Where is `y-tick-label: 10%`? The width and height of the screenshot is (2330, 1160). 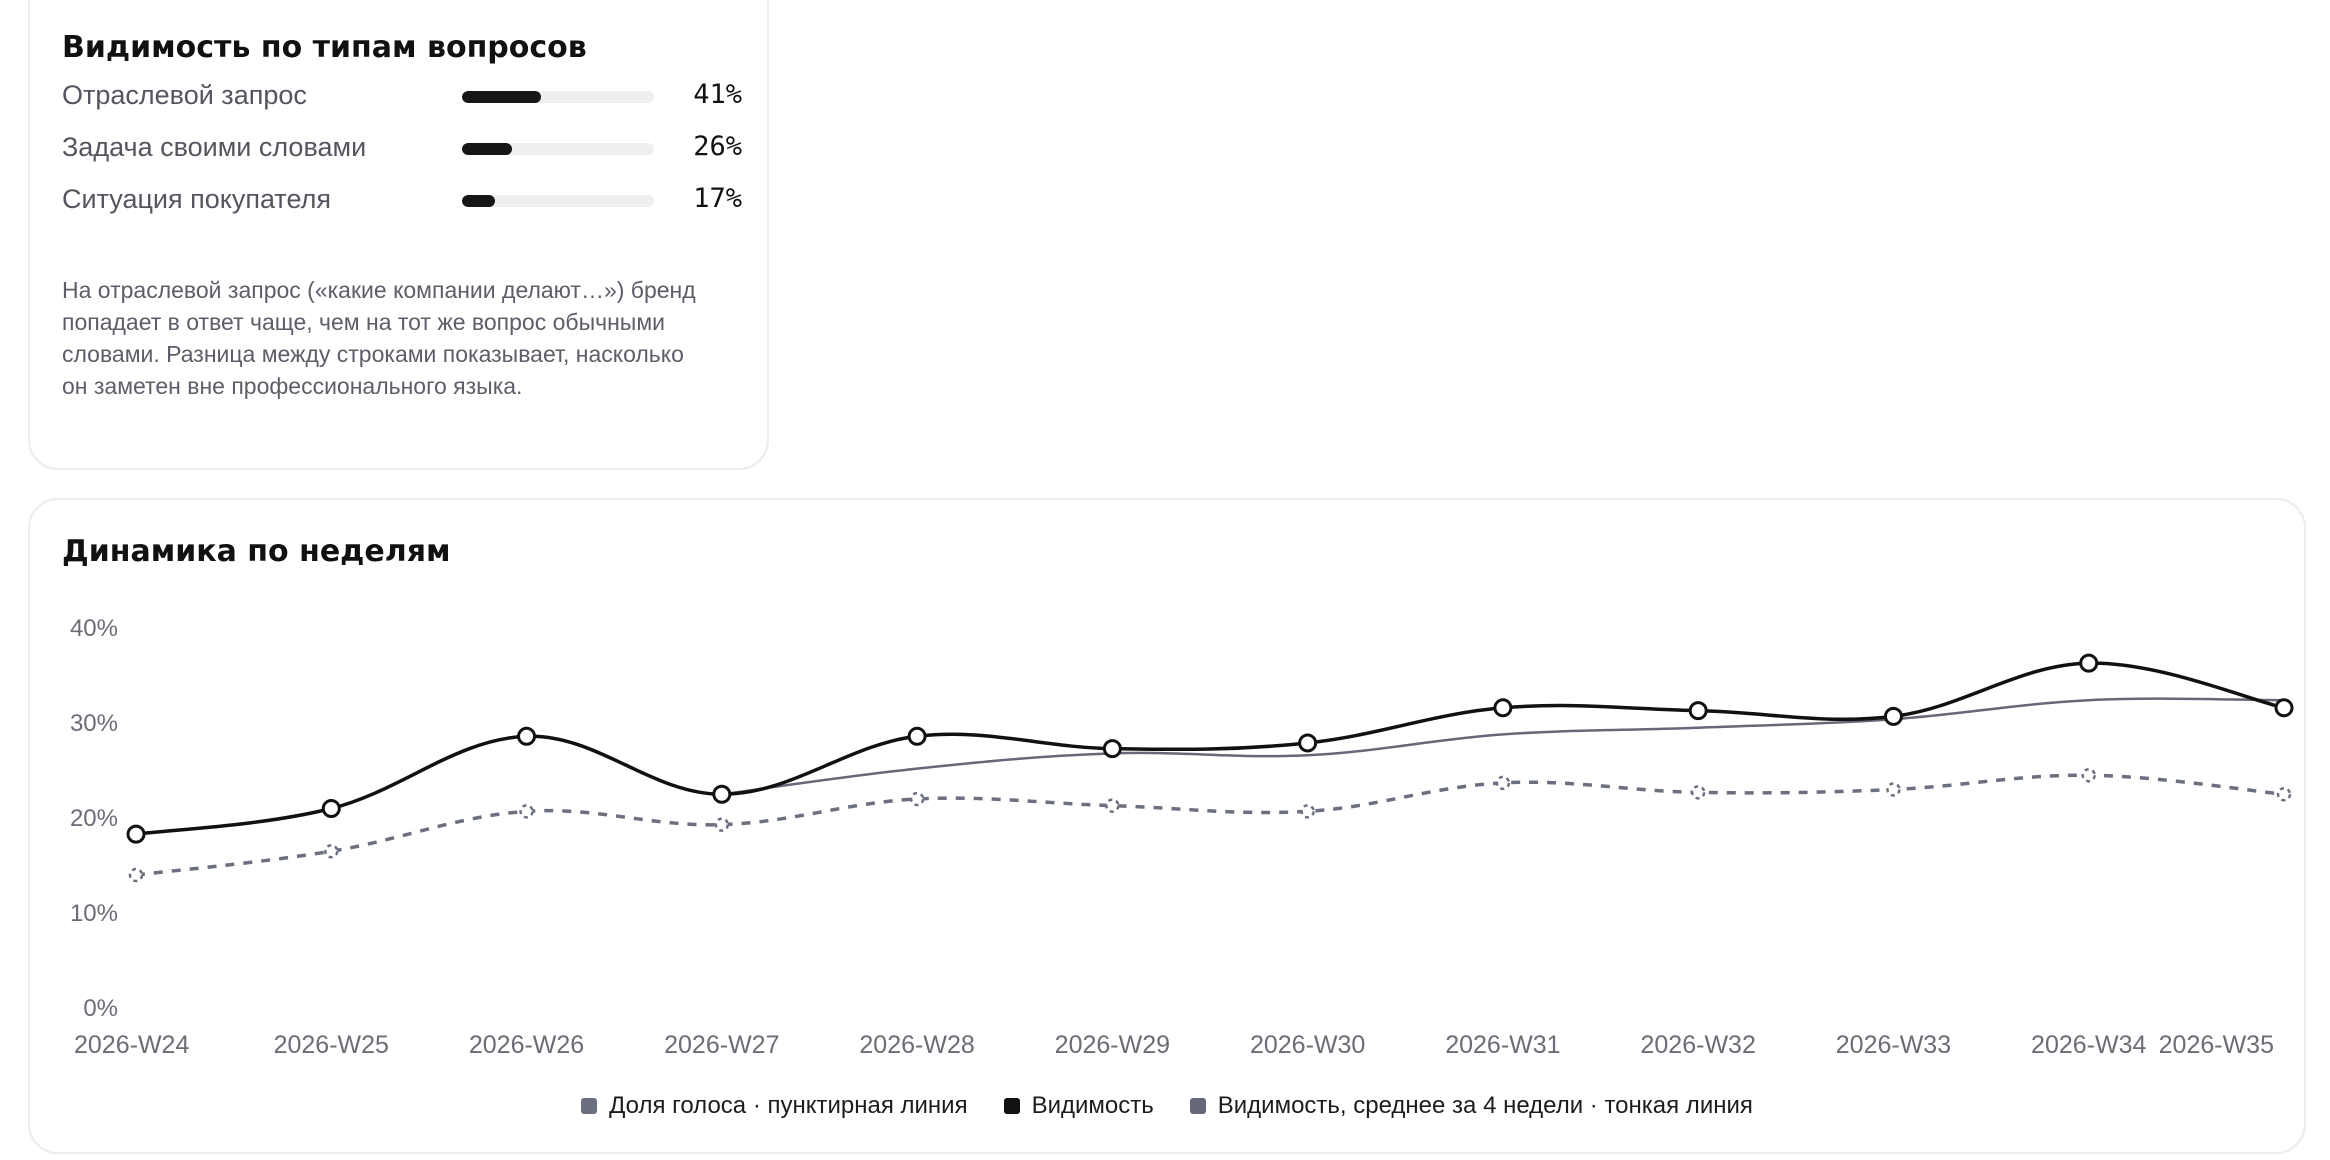
y-tick-label: 10% is located at coordinates (94, 913).